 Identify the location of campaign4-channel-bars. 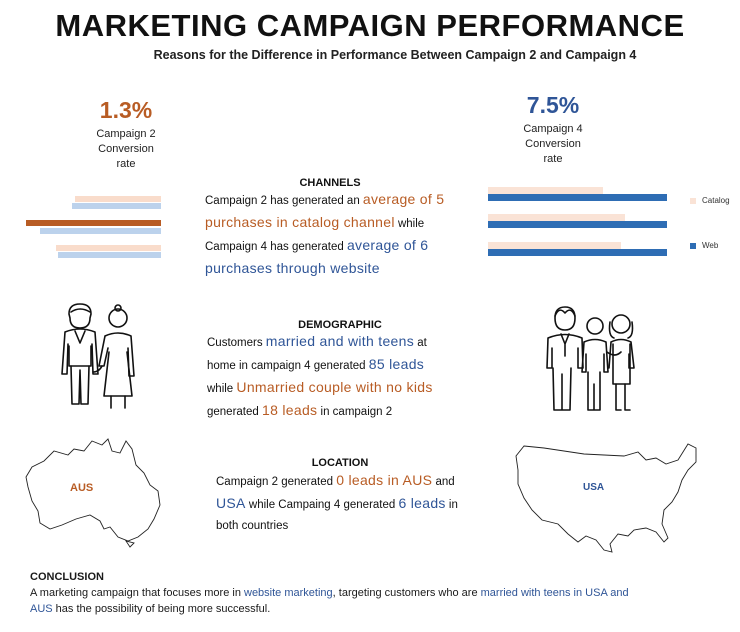
(588, 224).